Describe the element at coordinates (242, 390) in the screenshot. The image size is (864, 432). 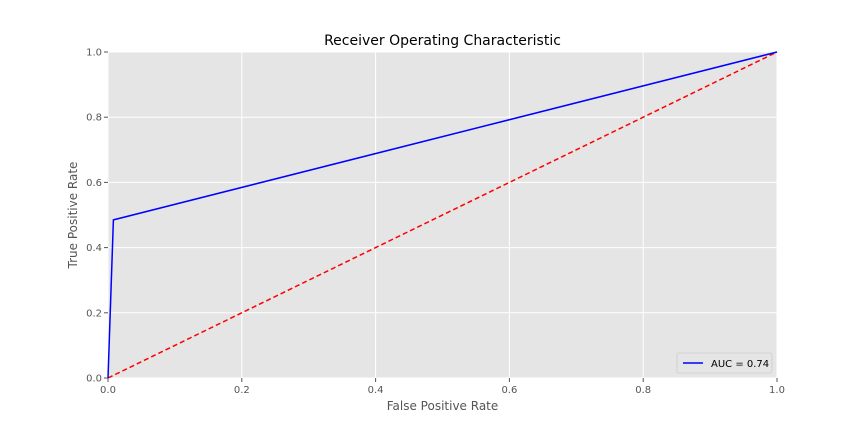
I see `x-tick-label: 0.2` at that location.